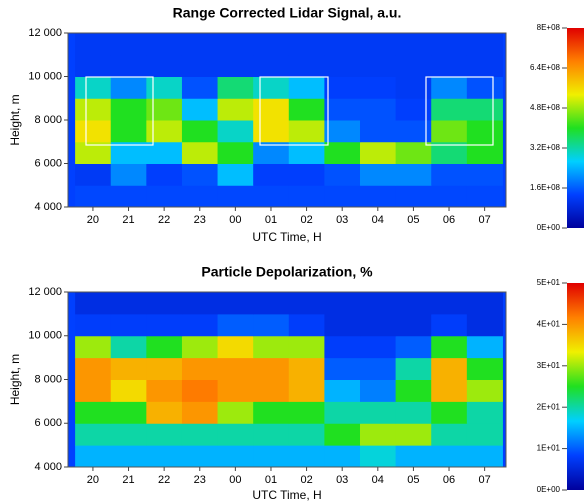  Describe the element at coordinates (413, 480) in the screenshot. I see `x-tick-label: 05` at that location.